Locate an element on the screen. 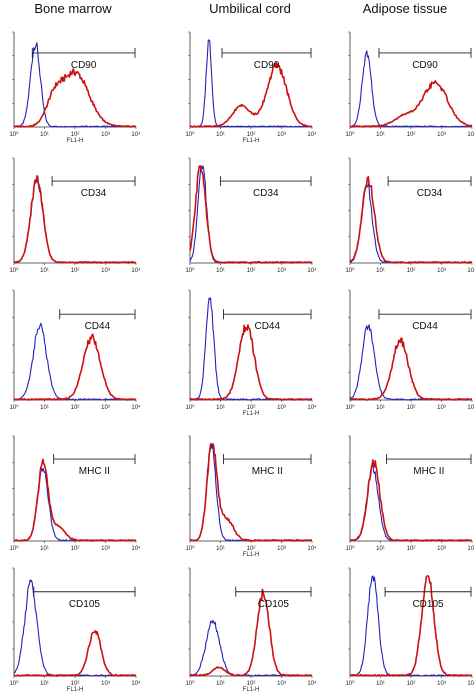  panel-umbilical-cord-cd90: 10⁰ 10¹ 10² 10³ 10⁴ FL1-H CD90 is located at coordinates (251, 87).